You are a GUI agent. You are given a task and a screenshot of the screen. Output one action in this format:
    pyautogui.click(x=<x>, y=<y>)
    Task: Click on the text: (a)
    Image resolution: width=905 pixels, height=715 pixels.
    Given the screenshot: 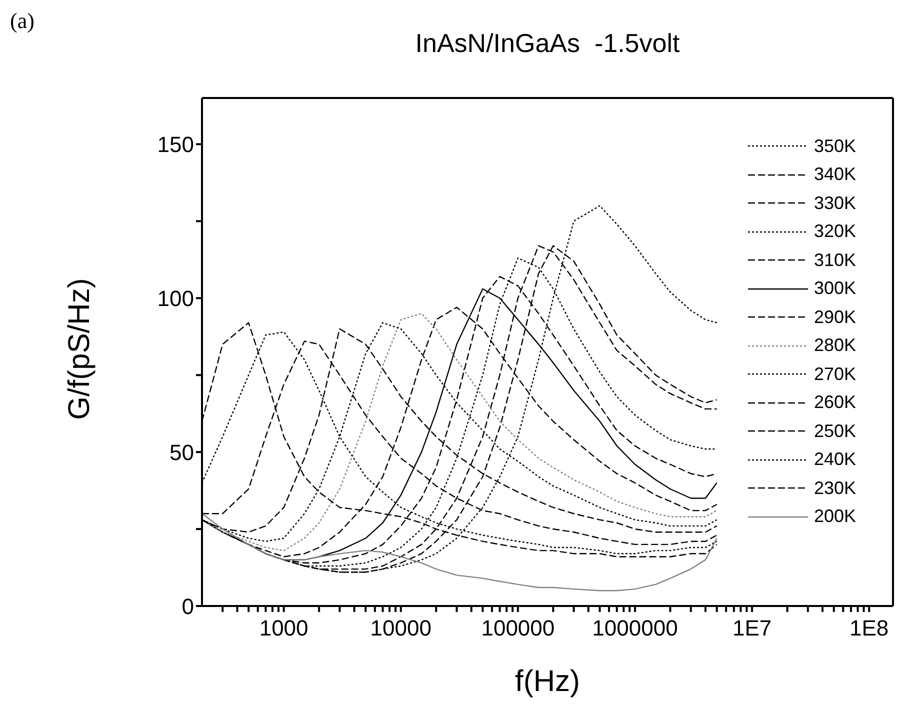 What is the action you would take?
    pyautogui.click(x=22, y=21)
    